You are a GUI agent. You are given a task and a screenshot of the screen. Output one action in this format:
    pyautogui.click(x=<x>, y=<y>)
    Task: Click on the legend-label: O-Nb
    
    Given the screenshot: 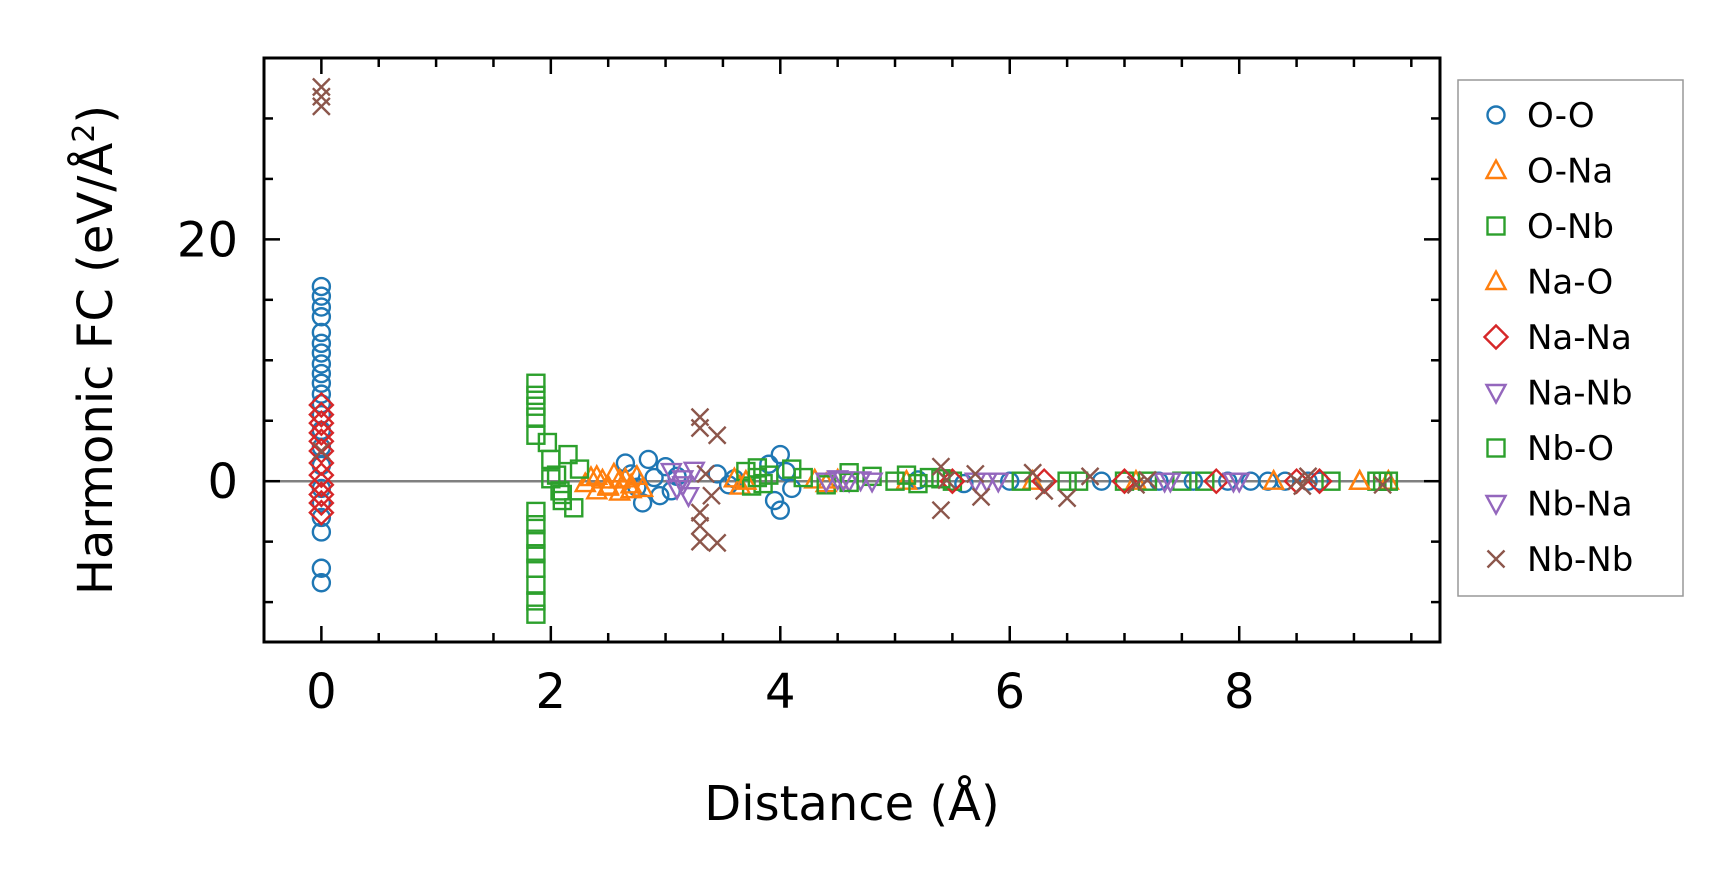 What is the action you would take?
    pyautogui.click(x=1570, y=227)
    